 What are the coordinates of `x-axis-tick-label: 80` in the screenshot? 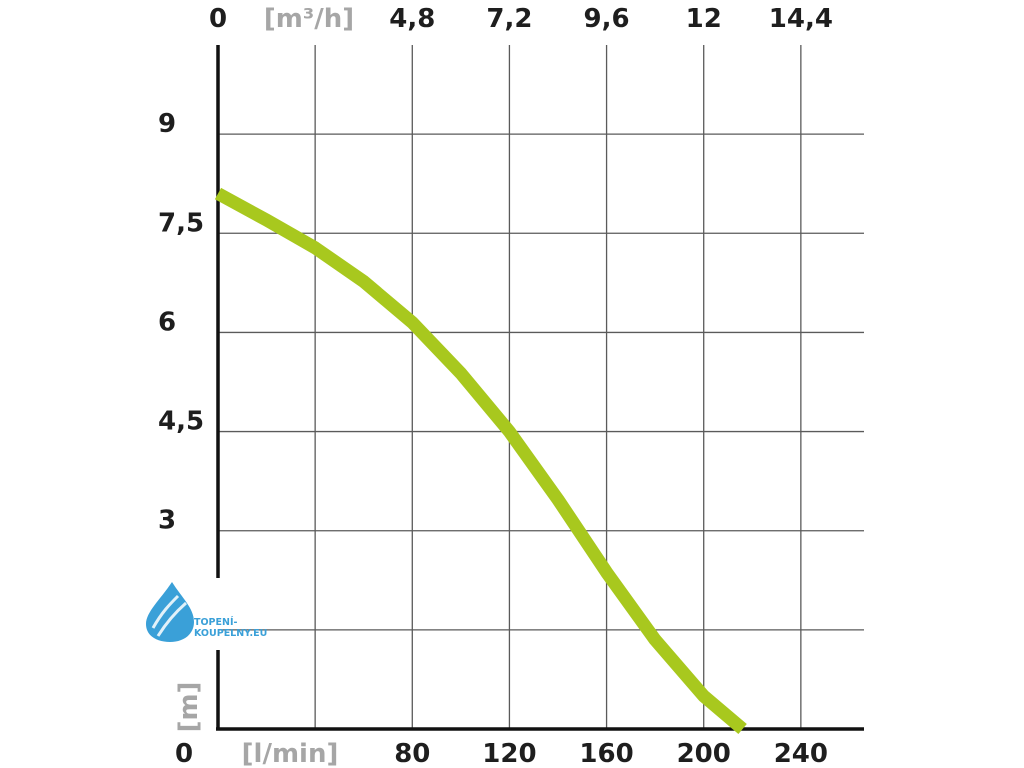 It's located at (412, 753).